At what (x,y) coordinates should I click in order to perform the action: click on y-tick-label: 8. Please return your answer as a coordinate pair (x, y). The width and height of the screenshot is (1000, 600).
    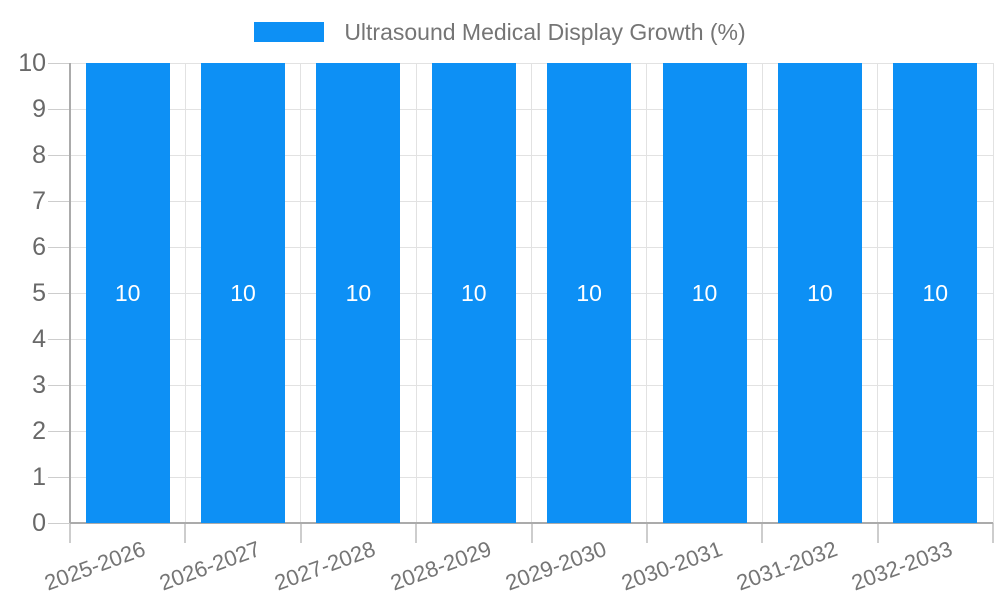
    Looking at the image, I should click on (39, 155).